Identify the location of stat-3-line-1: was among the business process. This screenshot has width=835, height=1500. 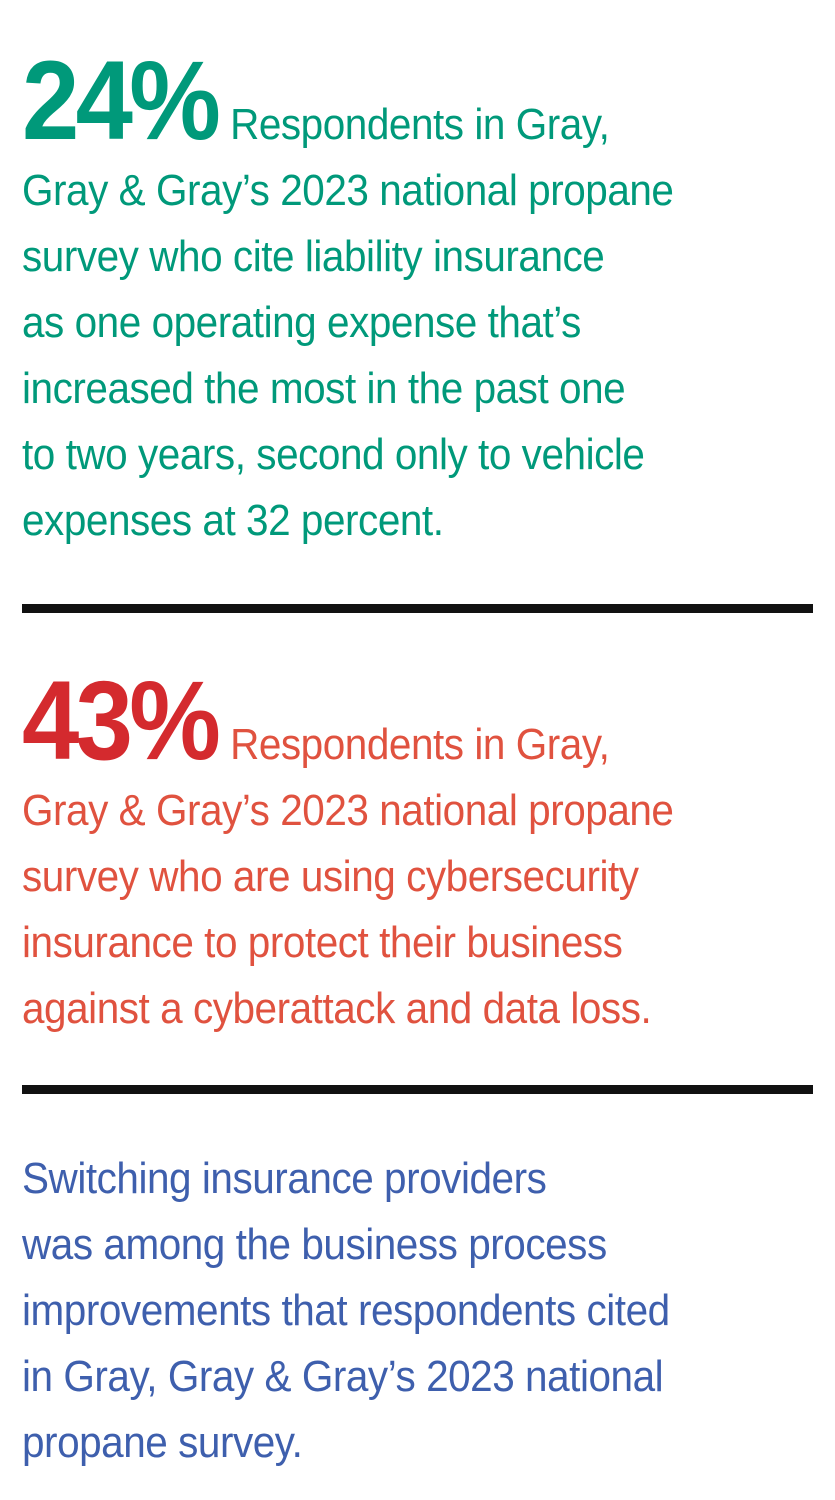
(314, 1244).